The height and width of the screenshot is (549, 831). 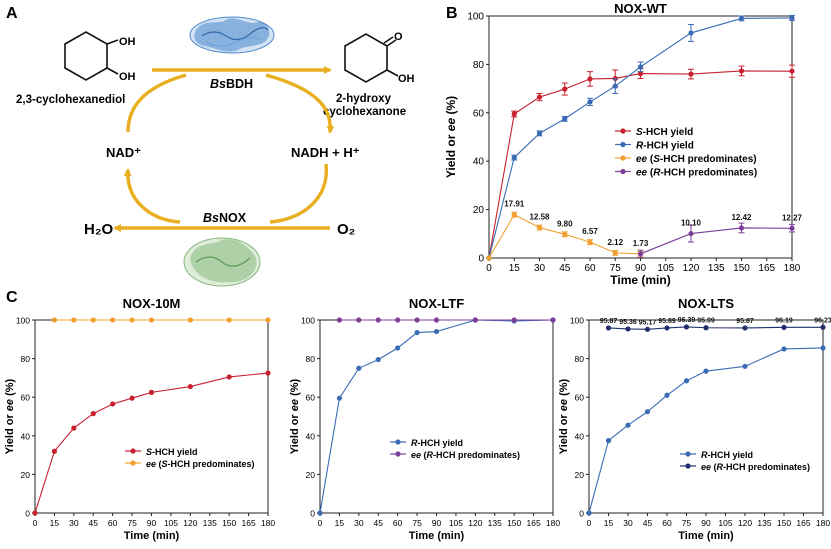 I want to click on x-tick-label: 60, so click(x=398, y=523).